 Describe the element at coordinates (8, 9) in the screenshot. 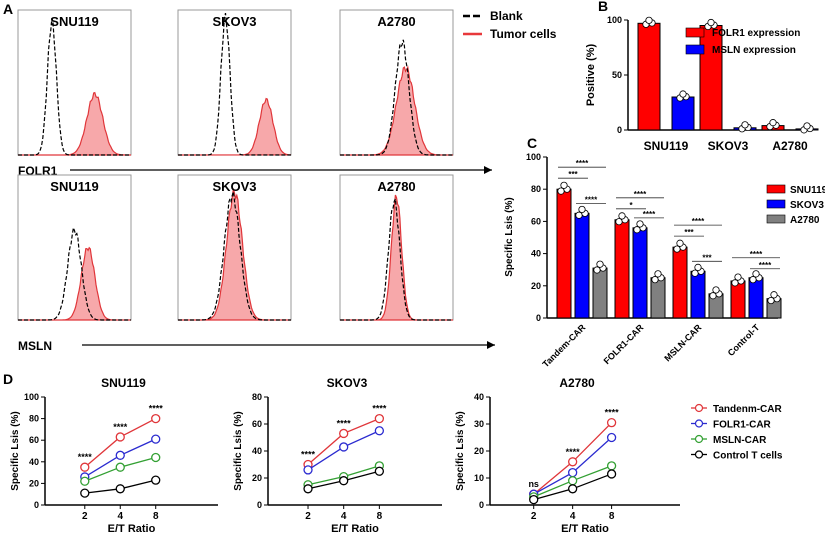

I see `panel-label-A: A` at that location.